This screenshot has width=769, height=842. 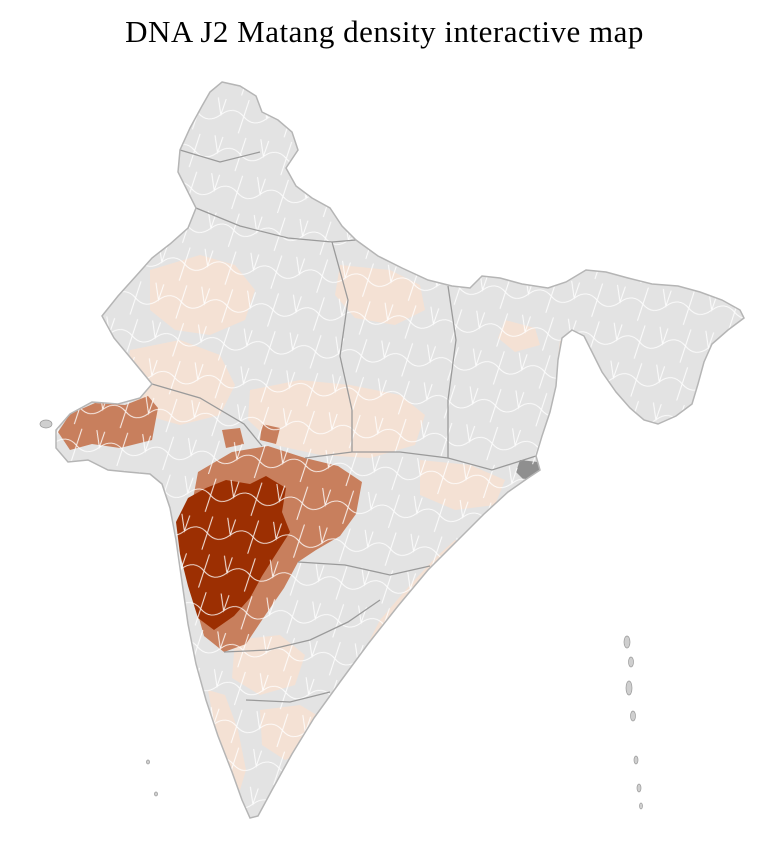 What do you see at coordinates (633, 722) in the screenshot?
I see `andaman-nicobar-islands` at bounding box center [633, 722].